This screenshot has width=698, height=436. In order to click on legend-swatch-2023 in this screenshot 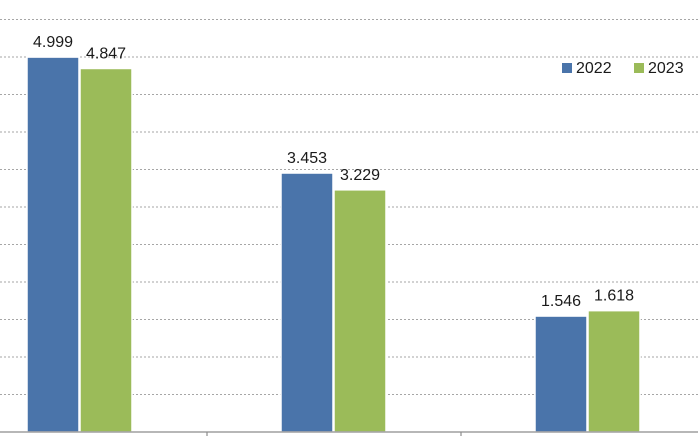, I will do `click(639, 68)`.